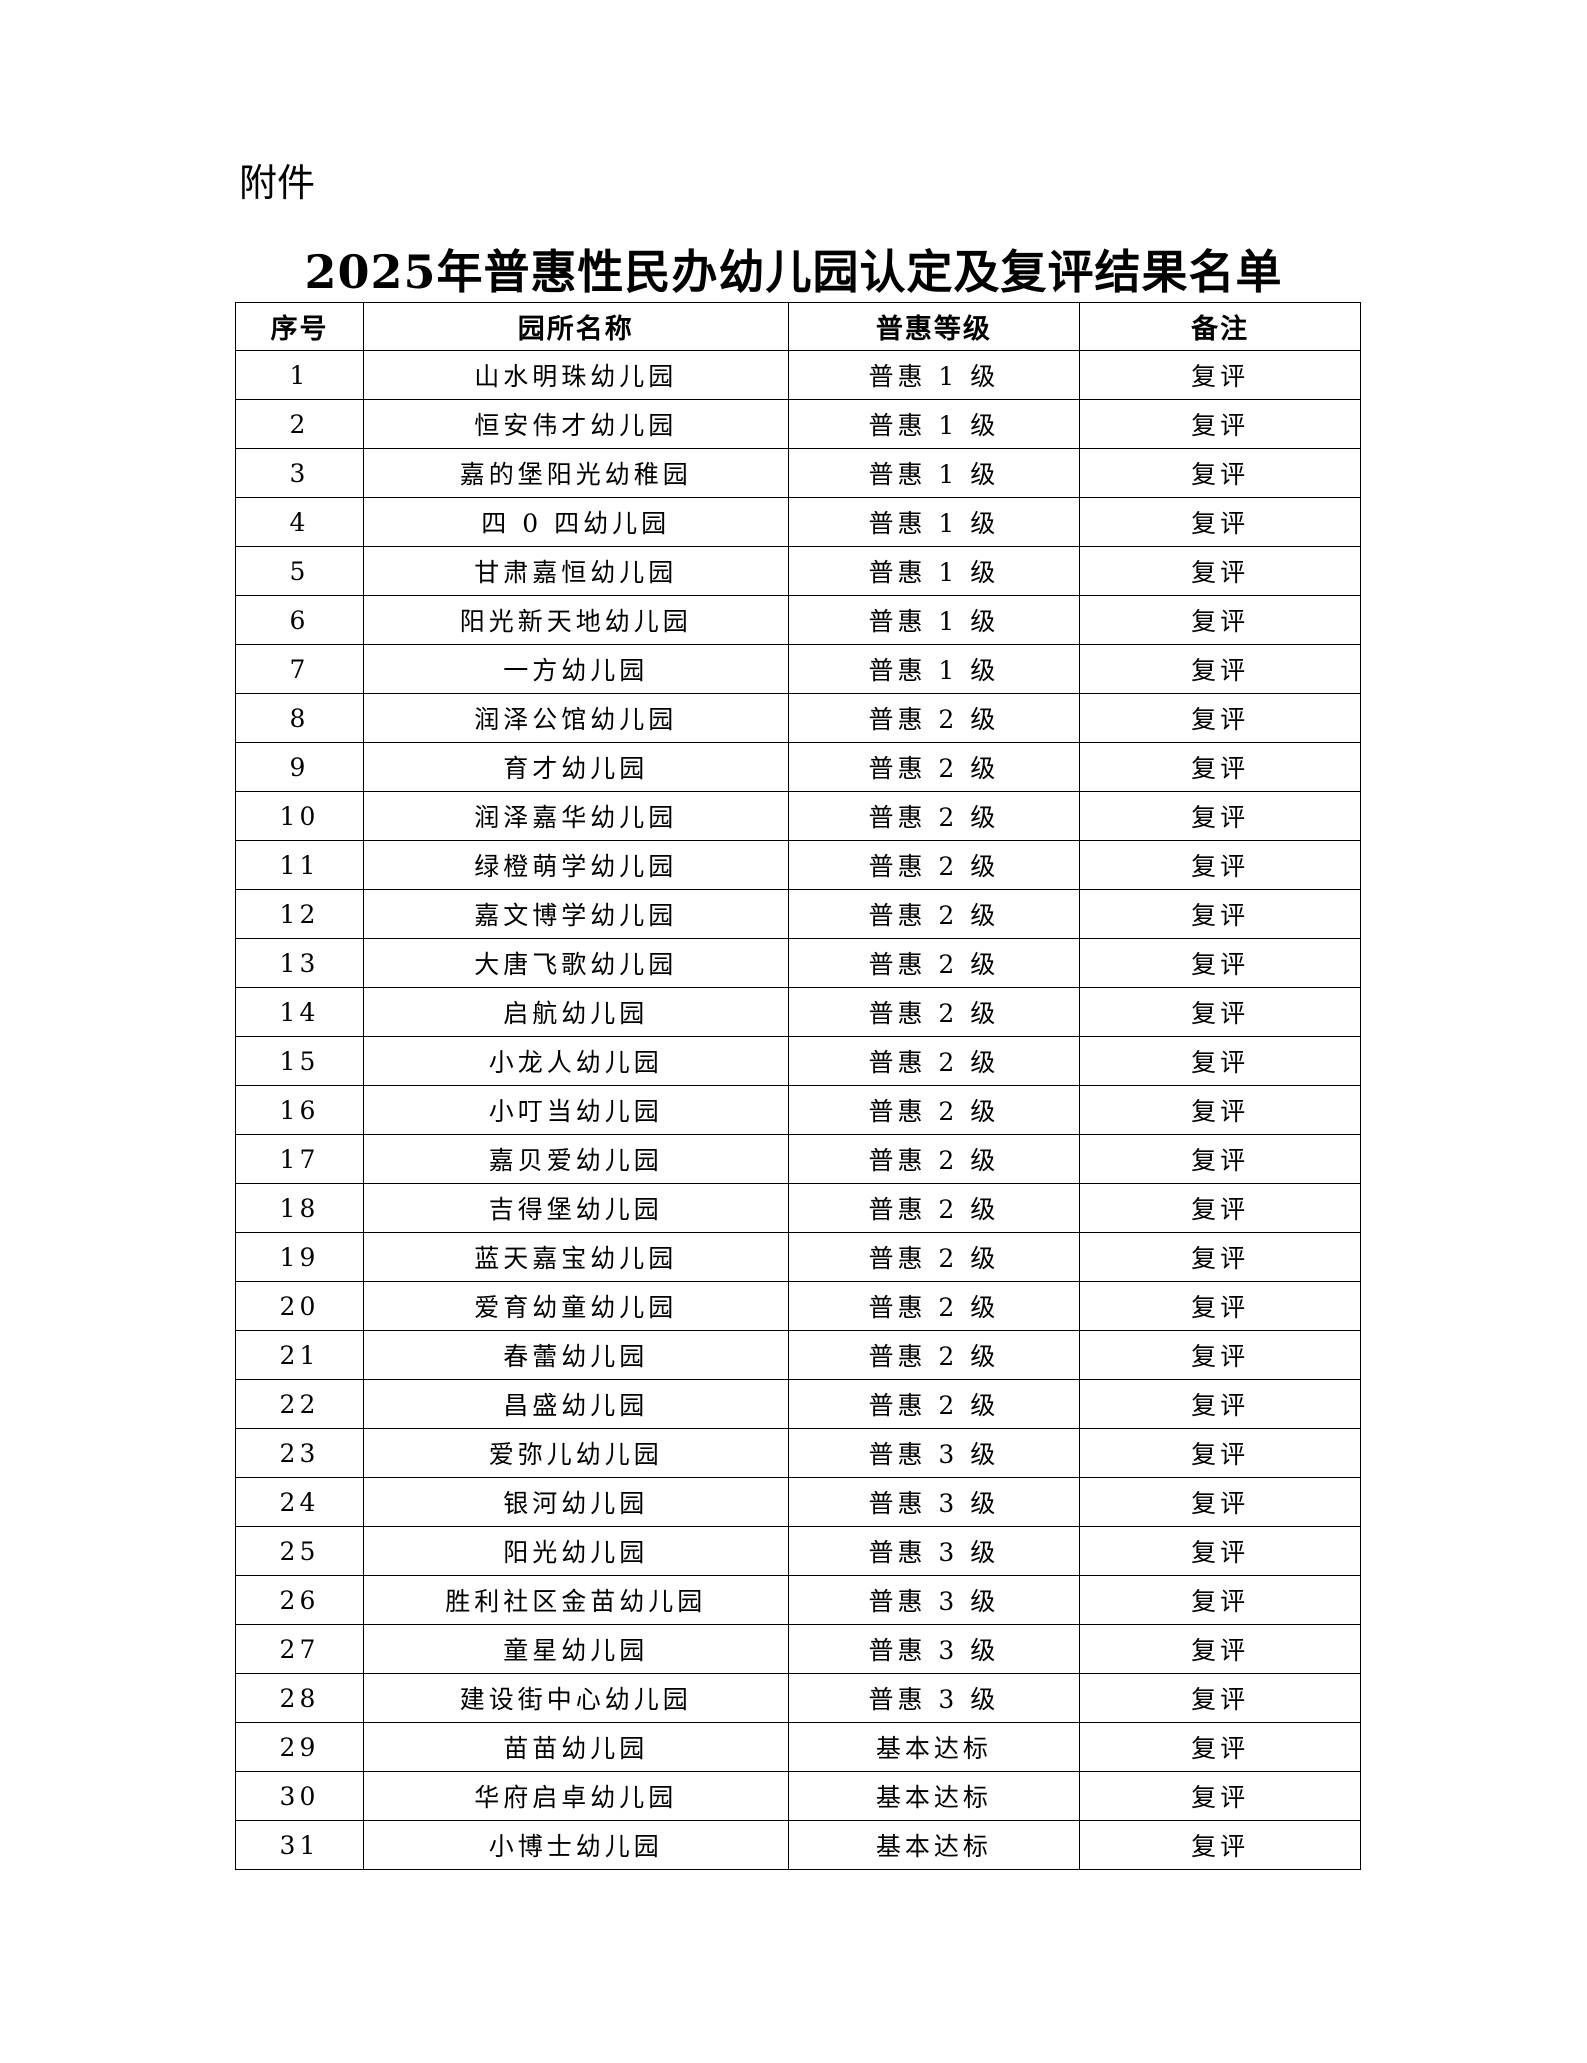 This screenshot has height=2063, width=1587. Describe the element at coordinates (299, 571) in the screenshot. I see `cell-index: 5` at that location.